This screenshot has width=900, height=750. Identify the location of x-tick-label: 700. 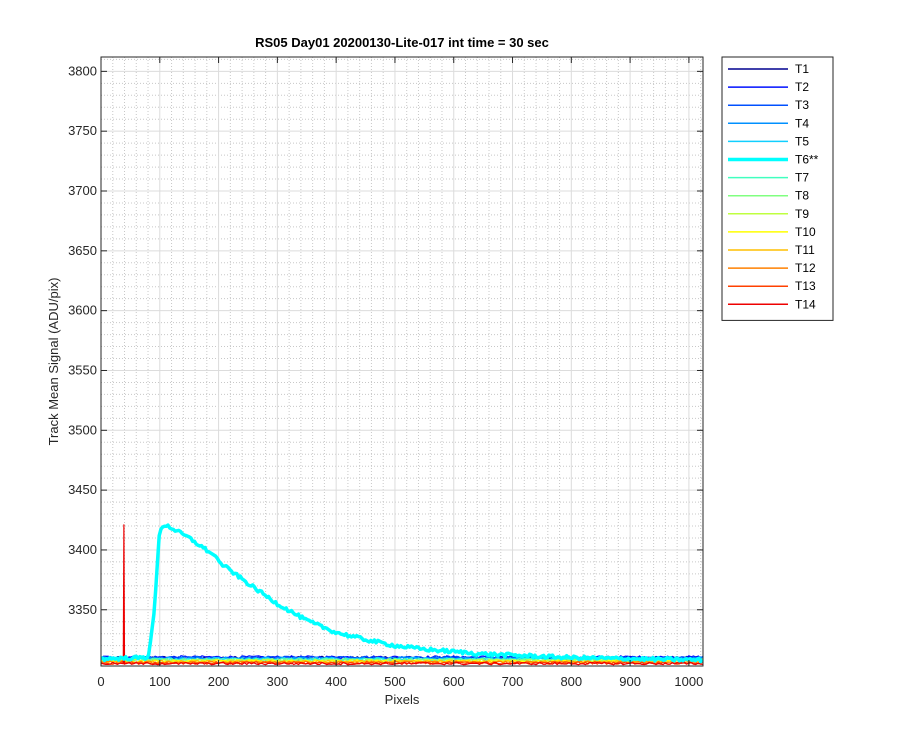
(513, 681).